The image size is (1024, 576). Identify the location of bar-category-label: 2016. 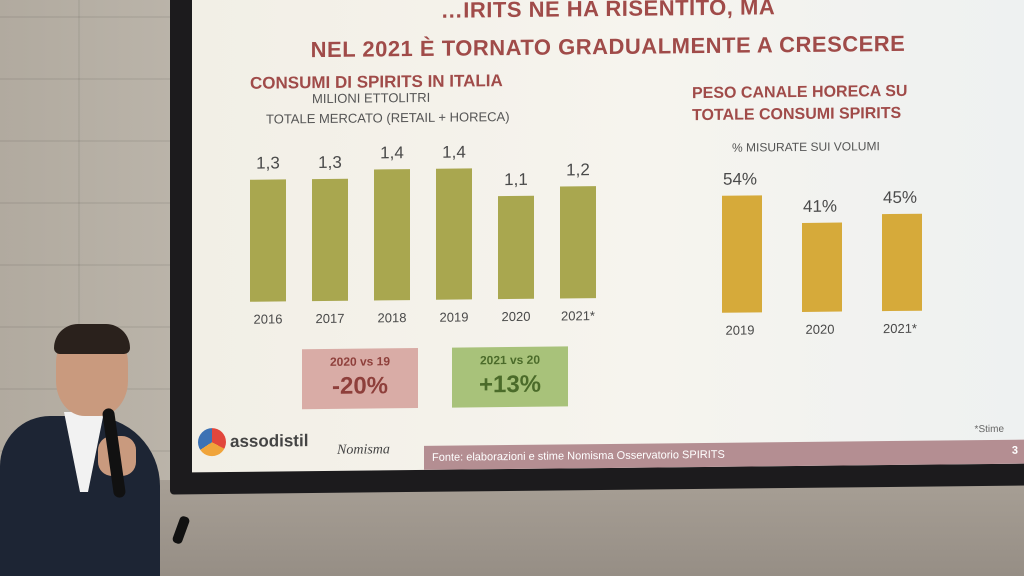
(268, 319).